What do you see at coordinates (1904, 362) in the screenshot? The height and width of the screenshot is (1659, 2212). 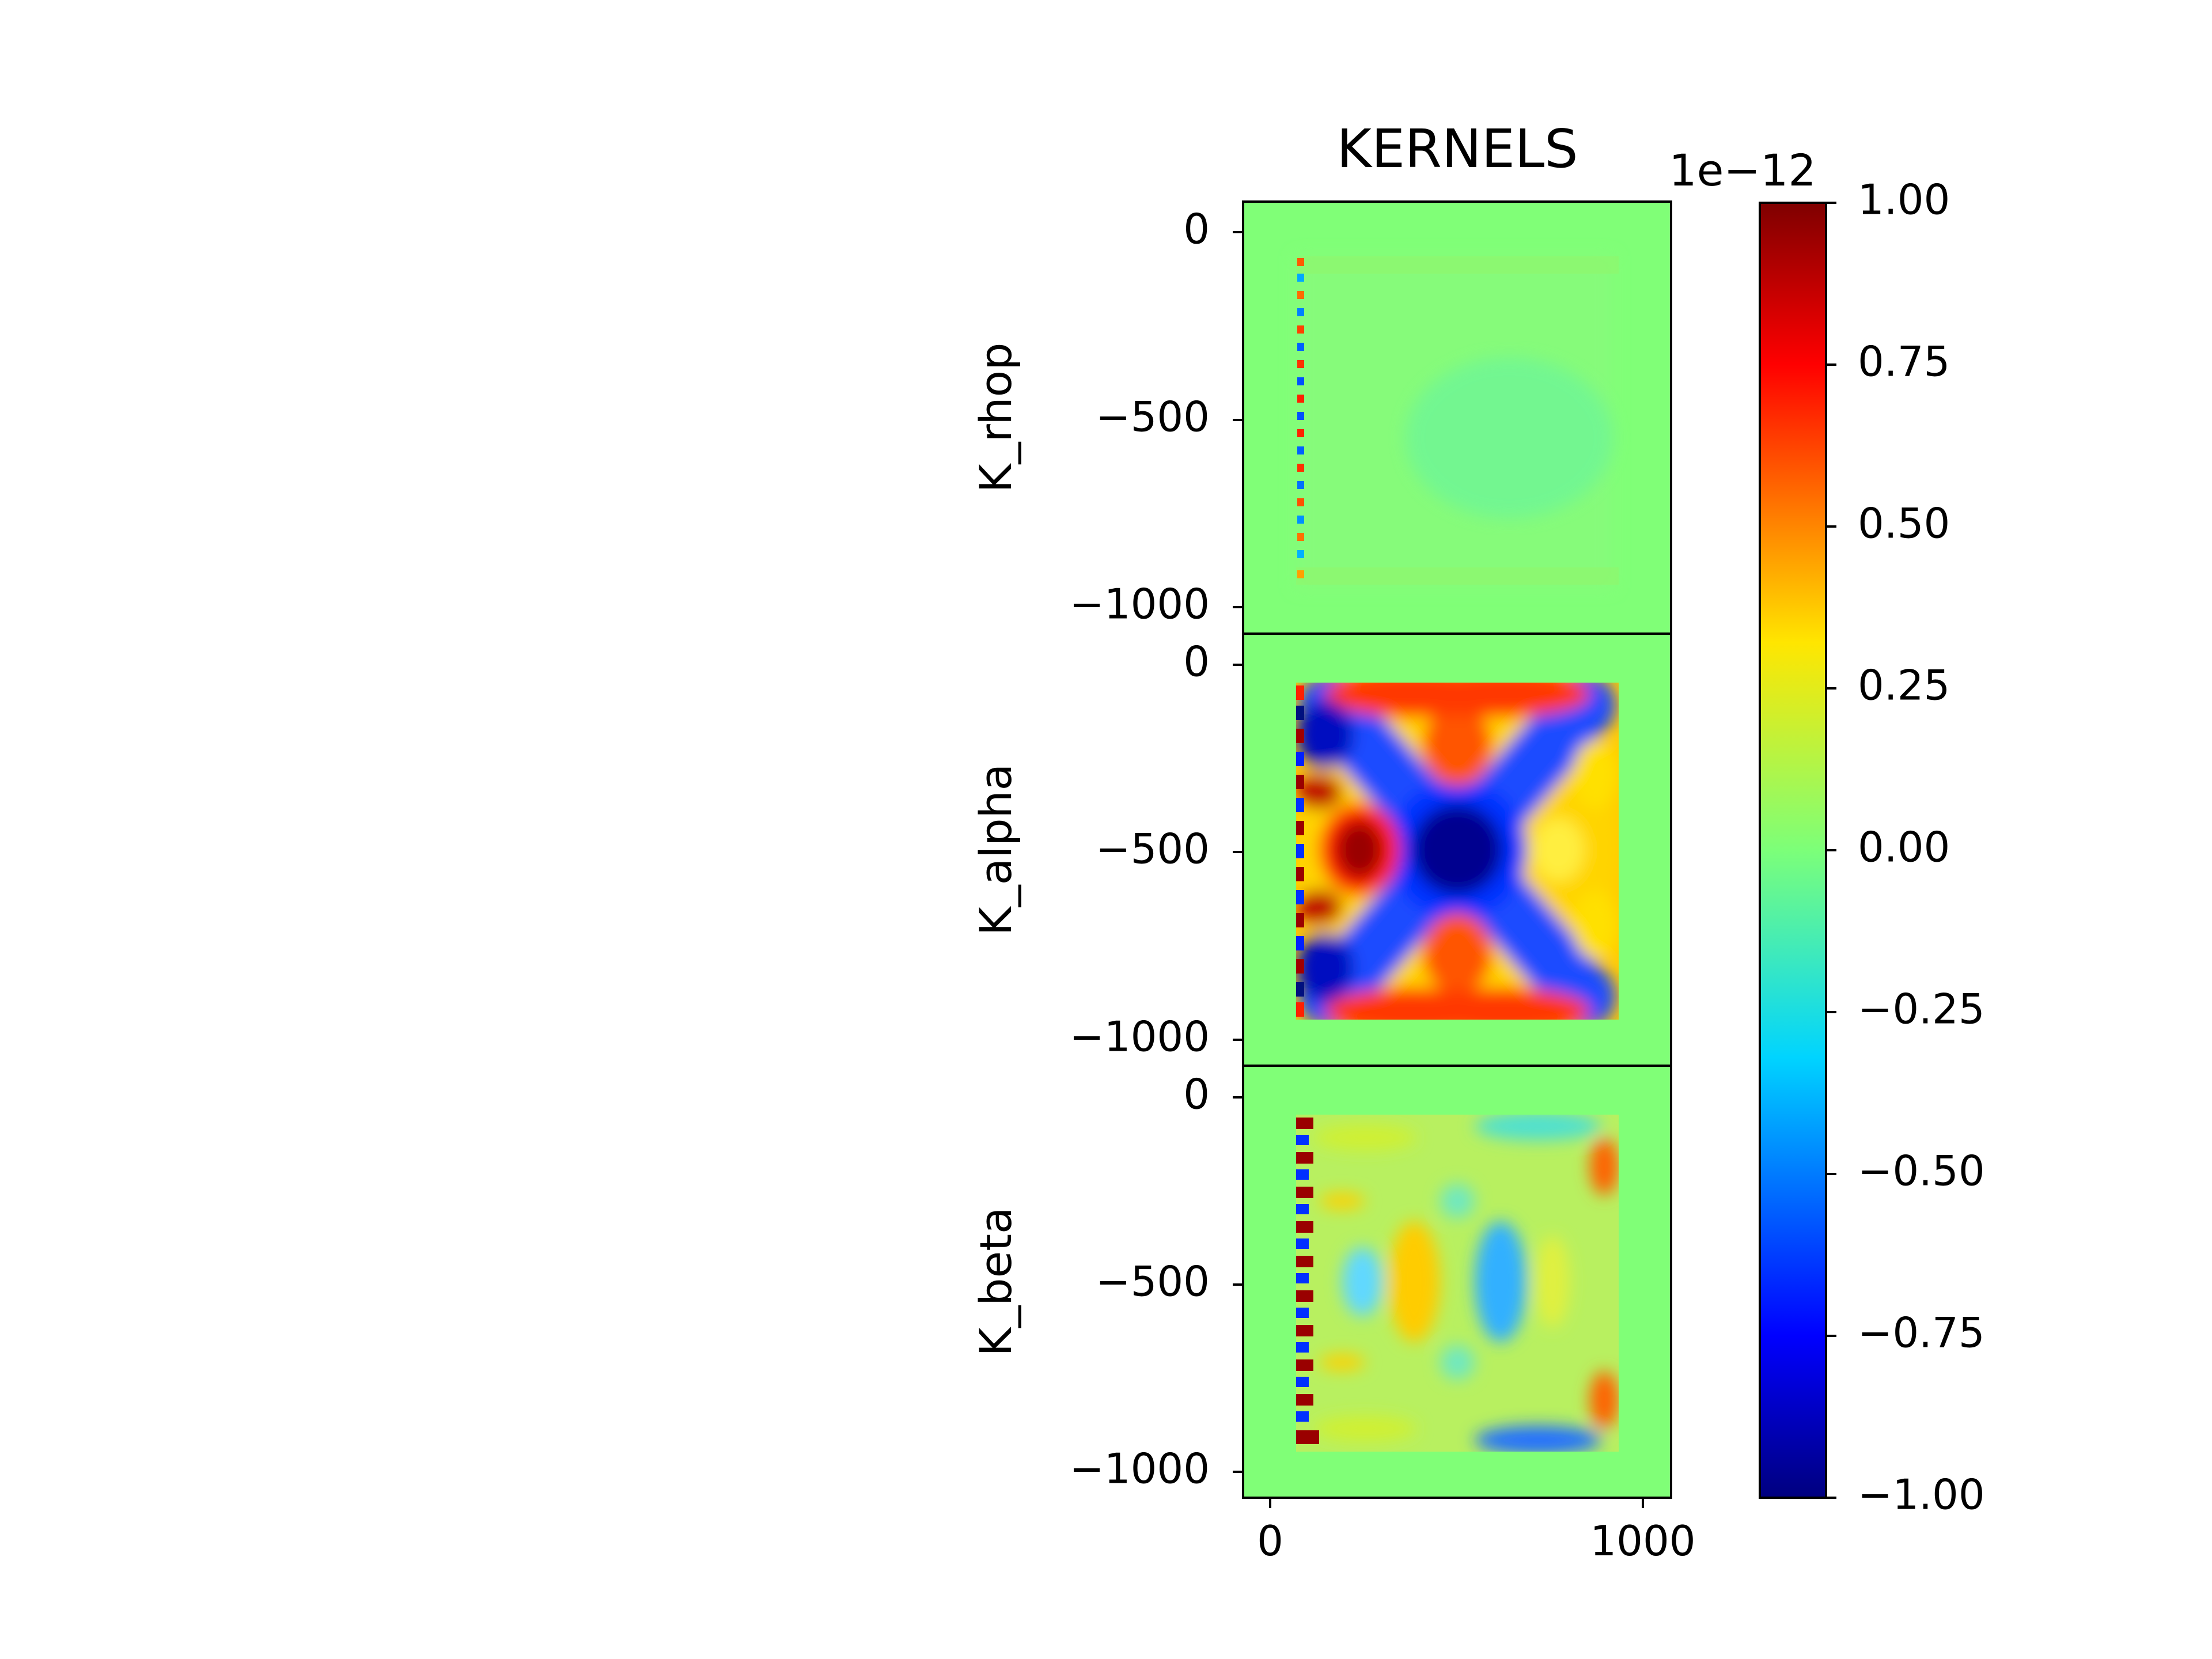 I see `colorbar-tick-0p75: 0.75` at bounding box center [1904, 362].